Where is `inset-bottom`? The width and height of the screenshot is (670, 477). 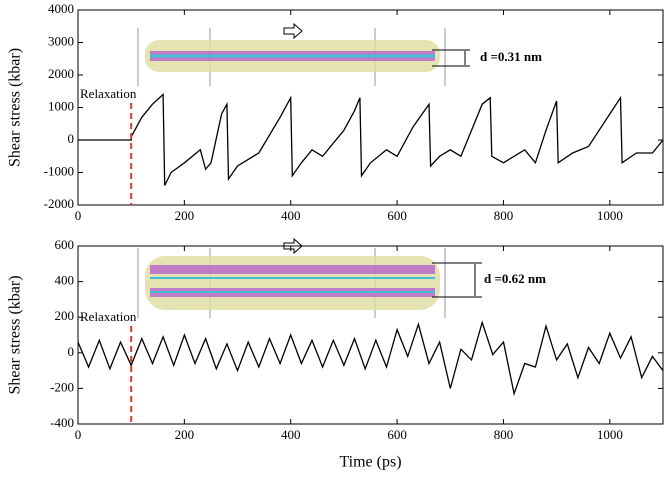
inset-bottom is located at coordinates (309, 277).